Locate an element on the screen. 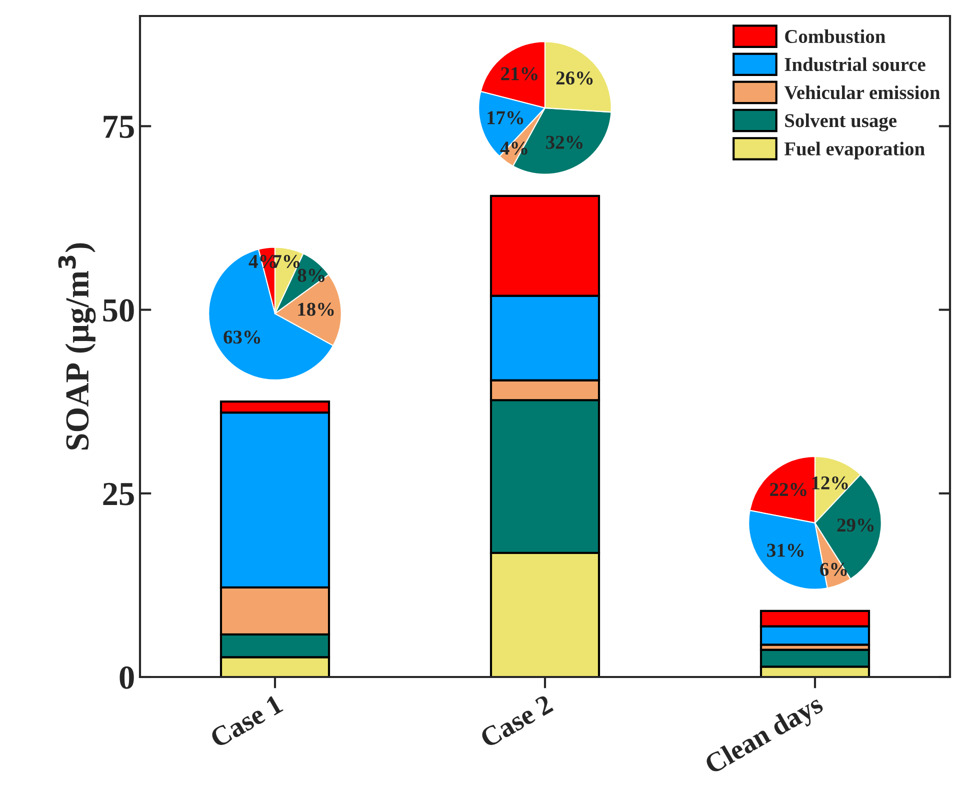 This screenshot has height=798, width=954. legend-label: Combustion is located at coordinates (835, 36).